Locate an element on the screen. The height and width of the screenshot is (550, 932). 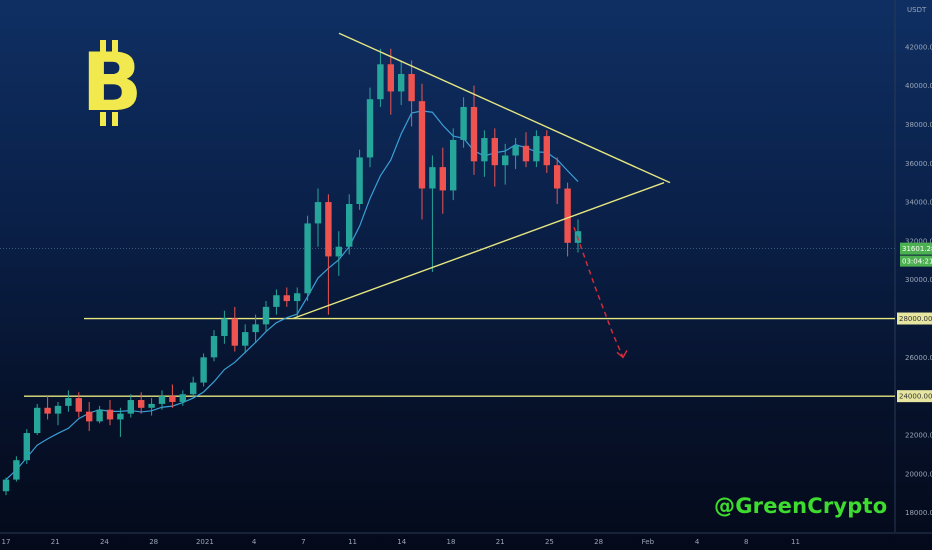
y-tick-label: 32000.00 is located at coordinates (918, 241).